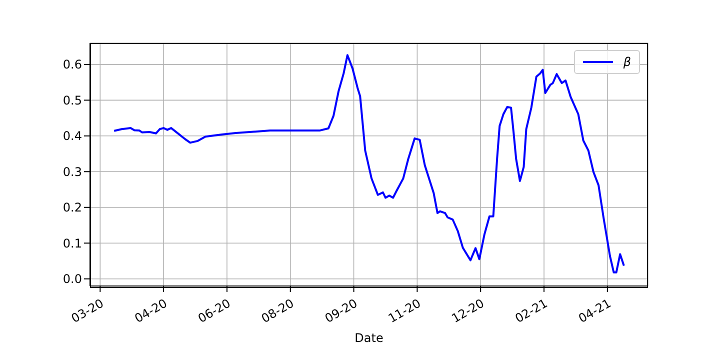 The image size is (720, 360). What do you see at coordinates (72, 100) in the screenshot?
I see `y-tick-label: 0.5` at bounding box center [72, 100].